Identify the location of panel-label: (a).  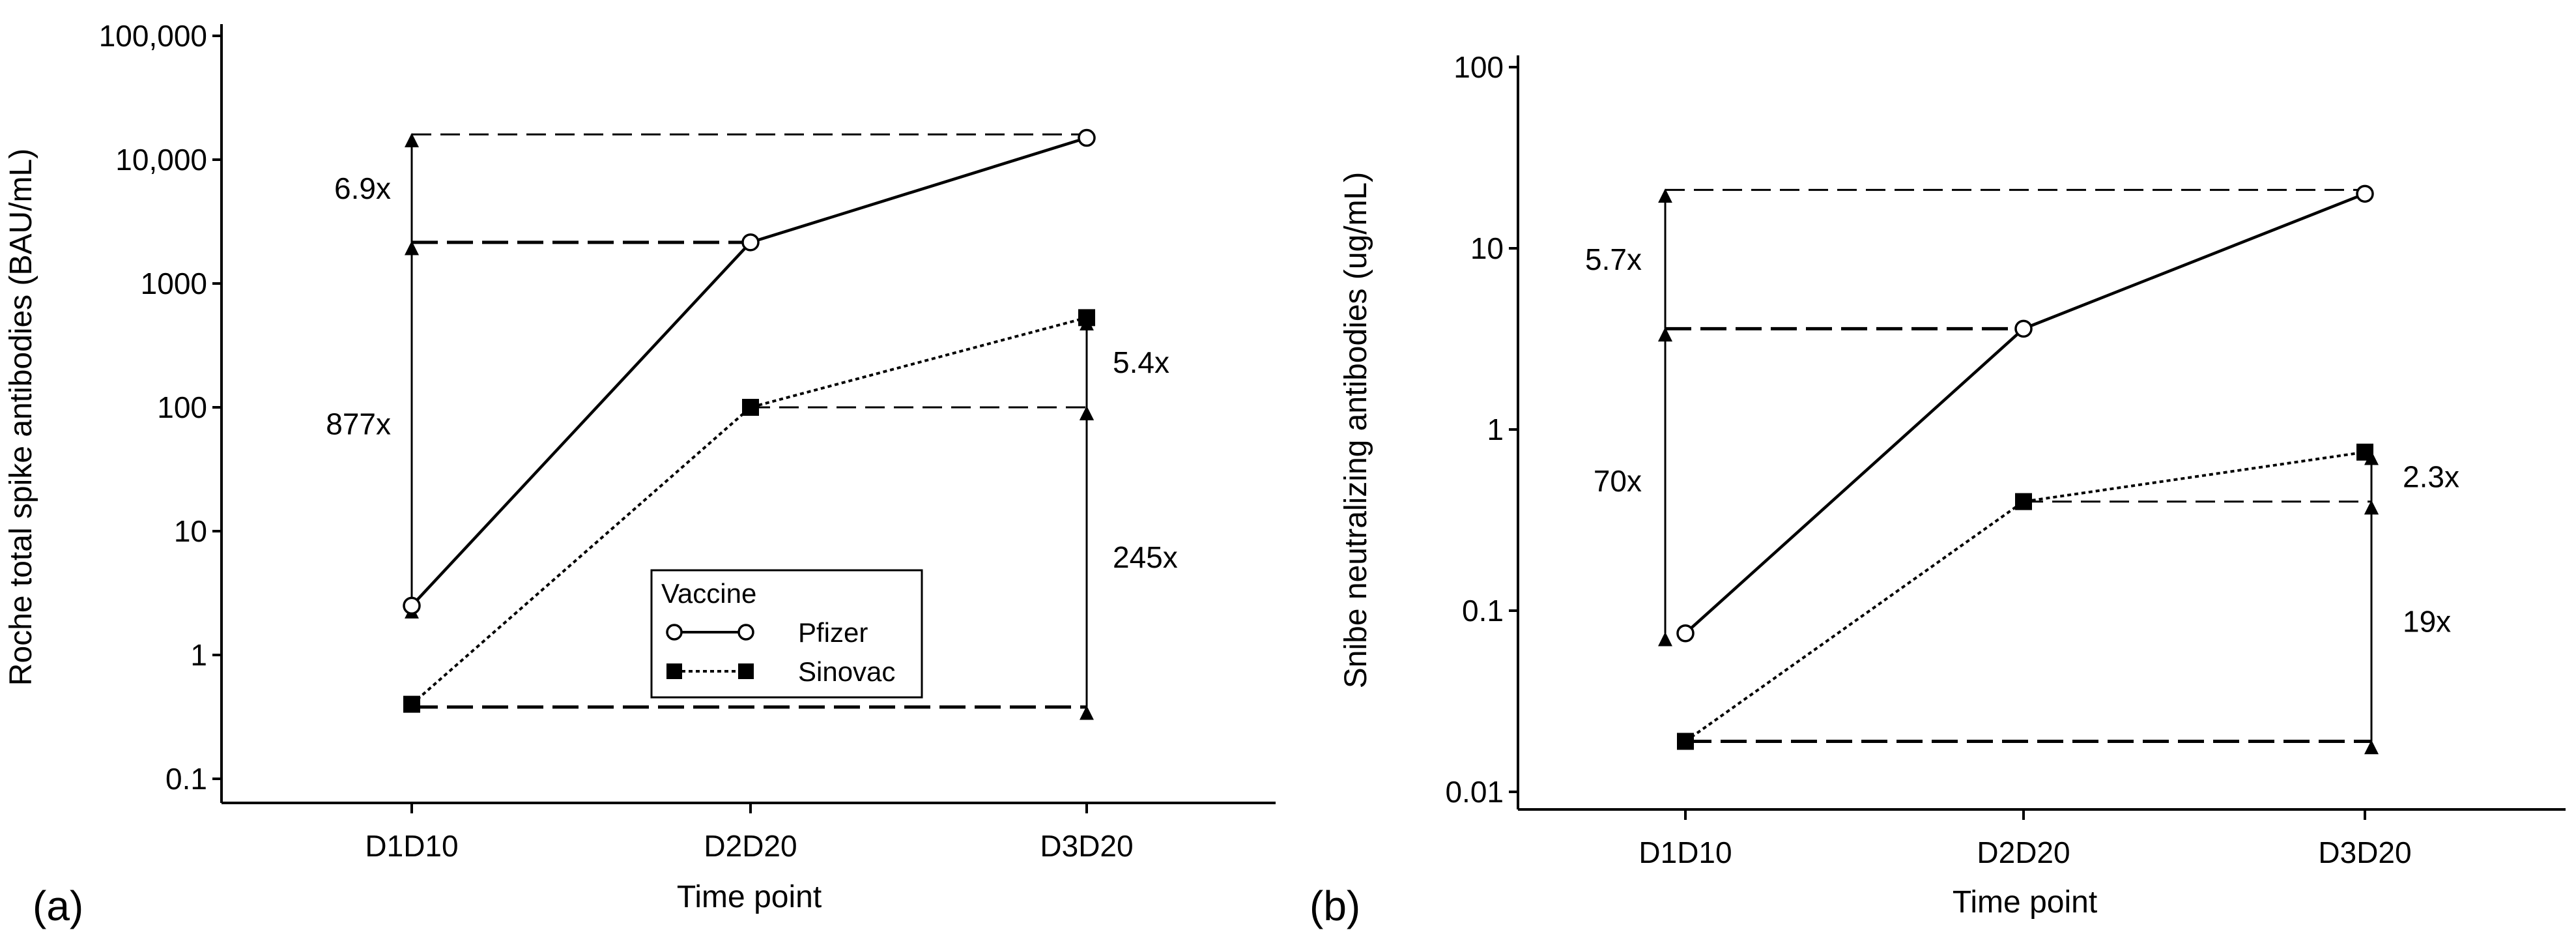
(58, 905).